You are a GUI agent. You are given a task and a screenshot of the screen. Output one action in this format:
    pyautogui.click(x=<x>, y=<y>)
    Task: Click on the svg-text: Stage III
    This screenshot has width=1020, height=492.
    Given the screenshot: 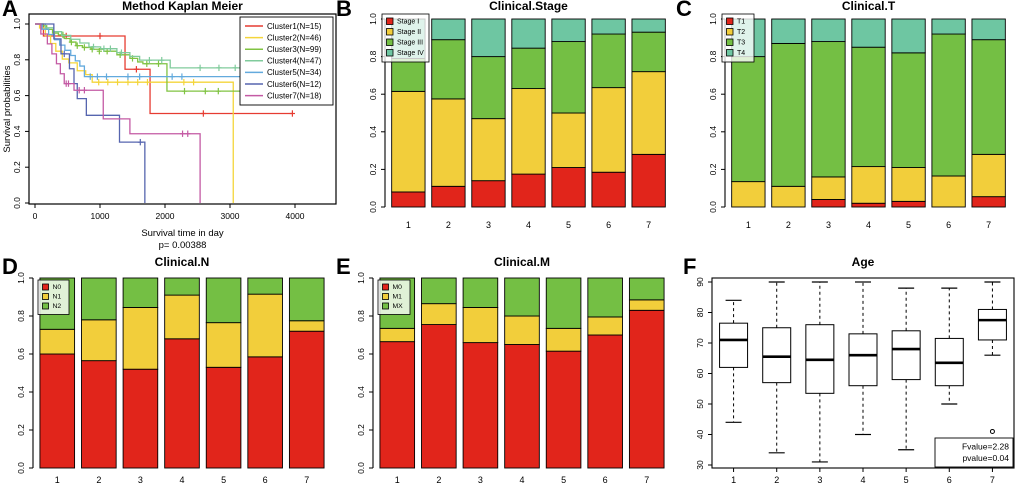 What is the action you would take?
    pyautogui.click(x=410, y=43)
    